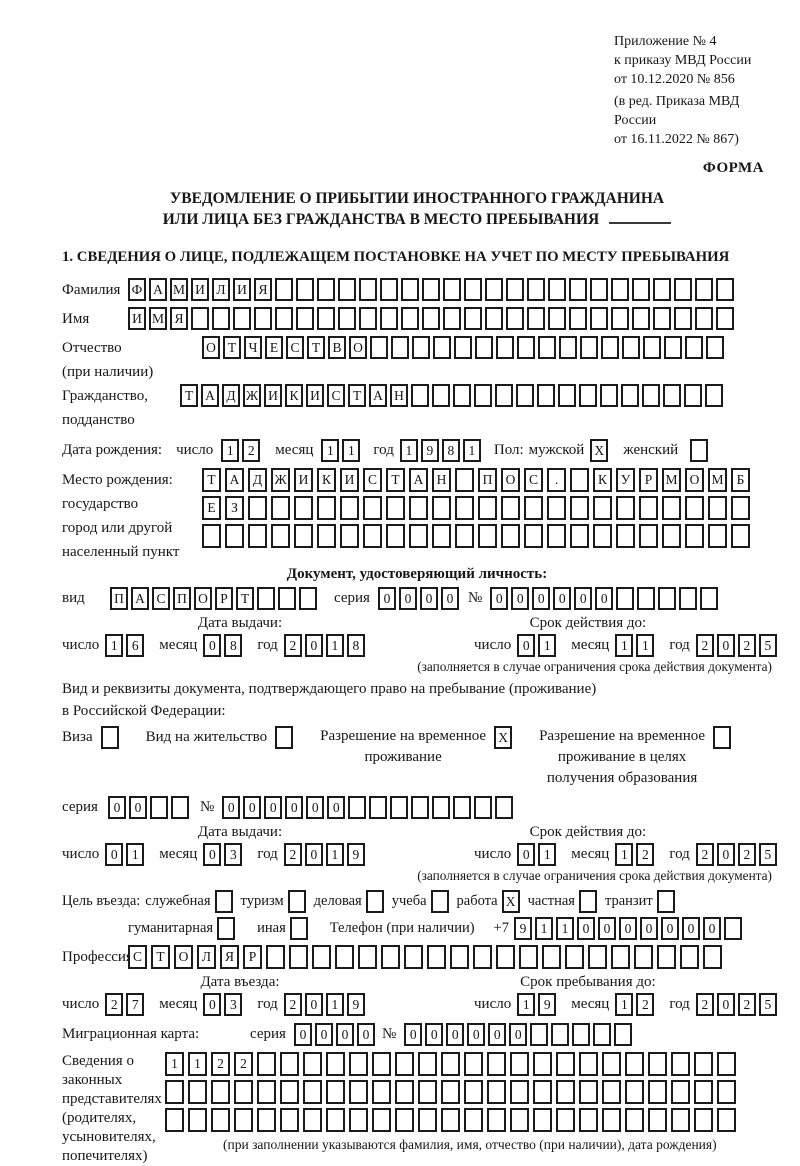 The width and height of the screenshot is (800, 1166). Describe the element at coordinates (233, 1004) in the screenshot. I see `char-cell: 3` at that location.